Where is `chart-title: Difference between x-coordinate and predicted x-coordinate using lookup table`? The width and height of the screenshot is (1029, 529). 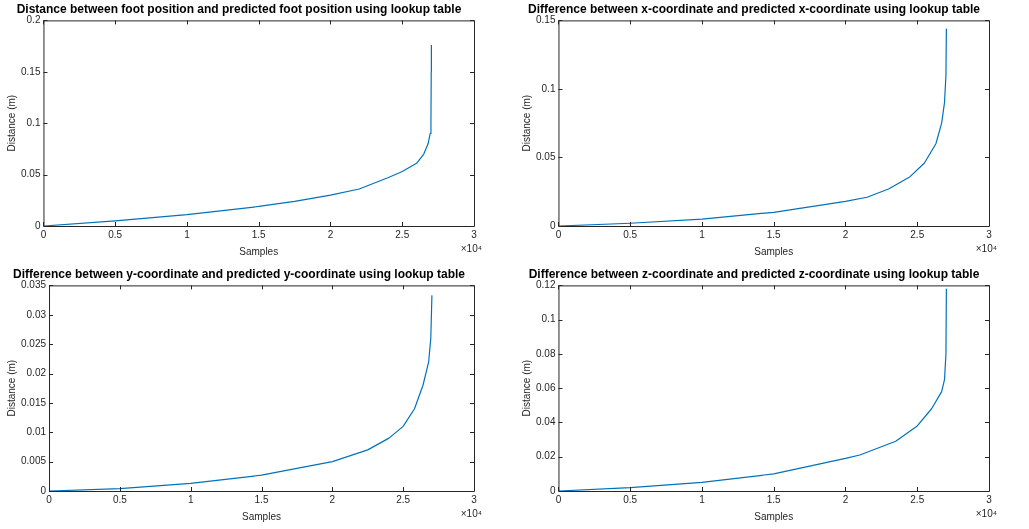 chart-title: Difference between x-coordinate and predicted x-coordinate using lookup table is located at coordinates (754, 8).